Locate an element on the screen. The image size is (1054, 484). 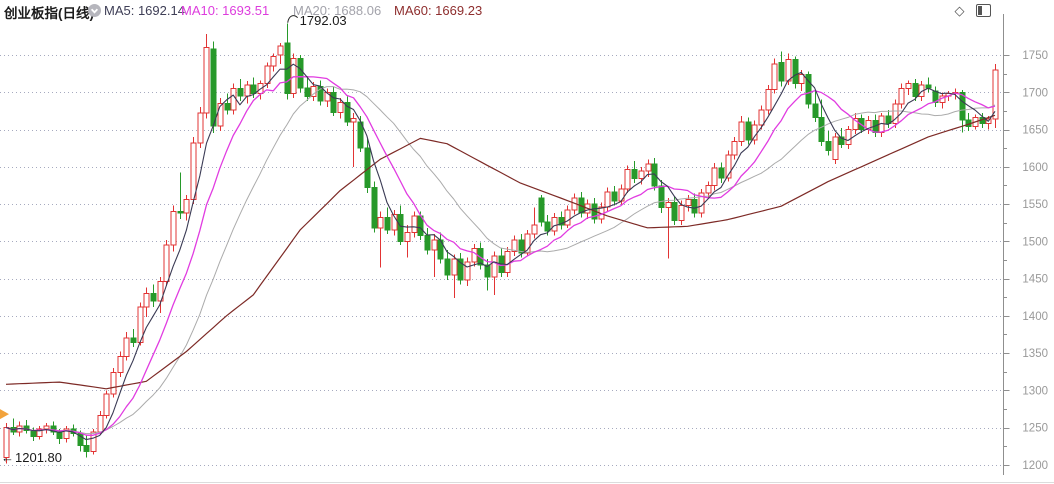
chevron-down-icon is located at coordinates (94, 10).